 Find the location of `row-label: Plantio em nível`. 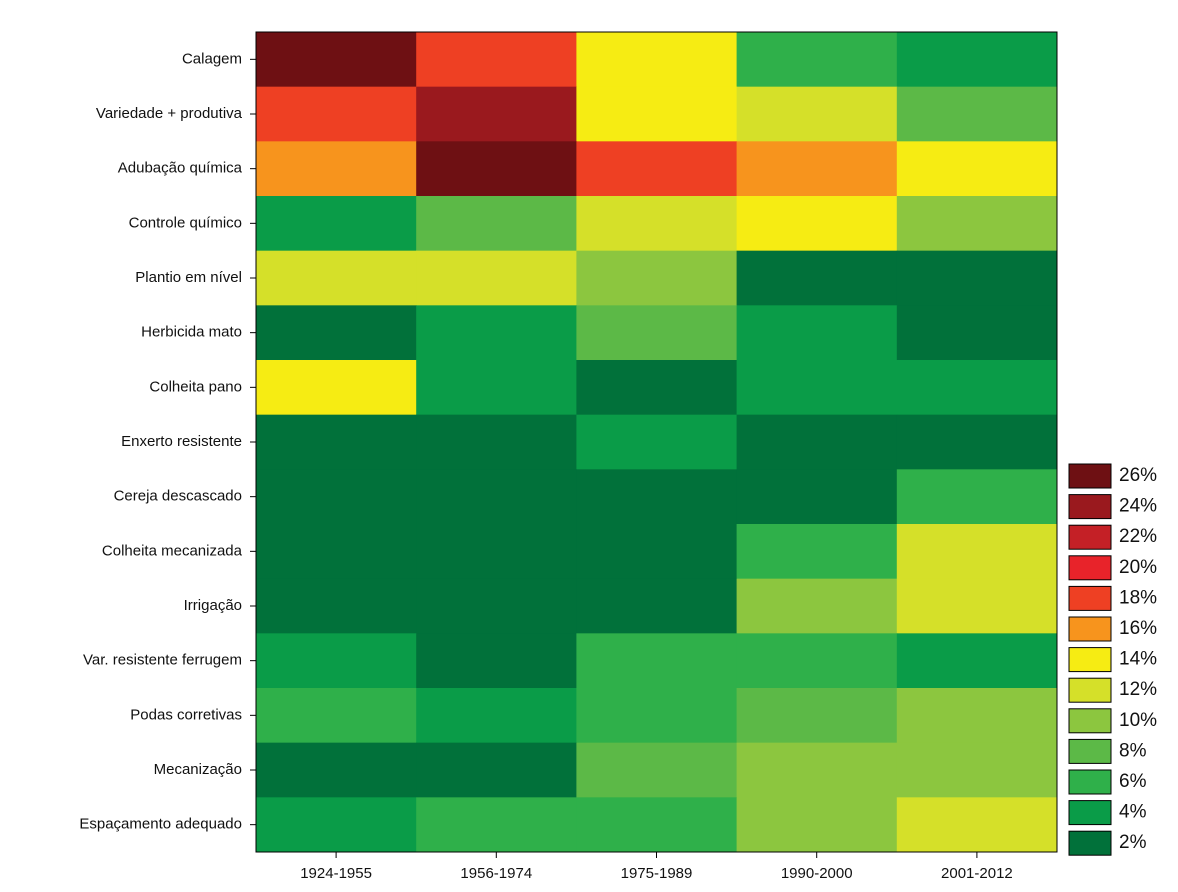

row-label: Plantio em nível is located at coordinates (188, 277).